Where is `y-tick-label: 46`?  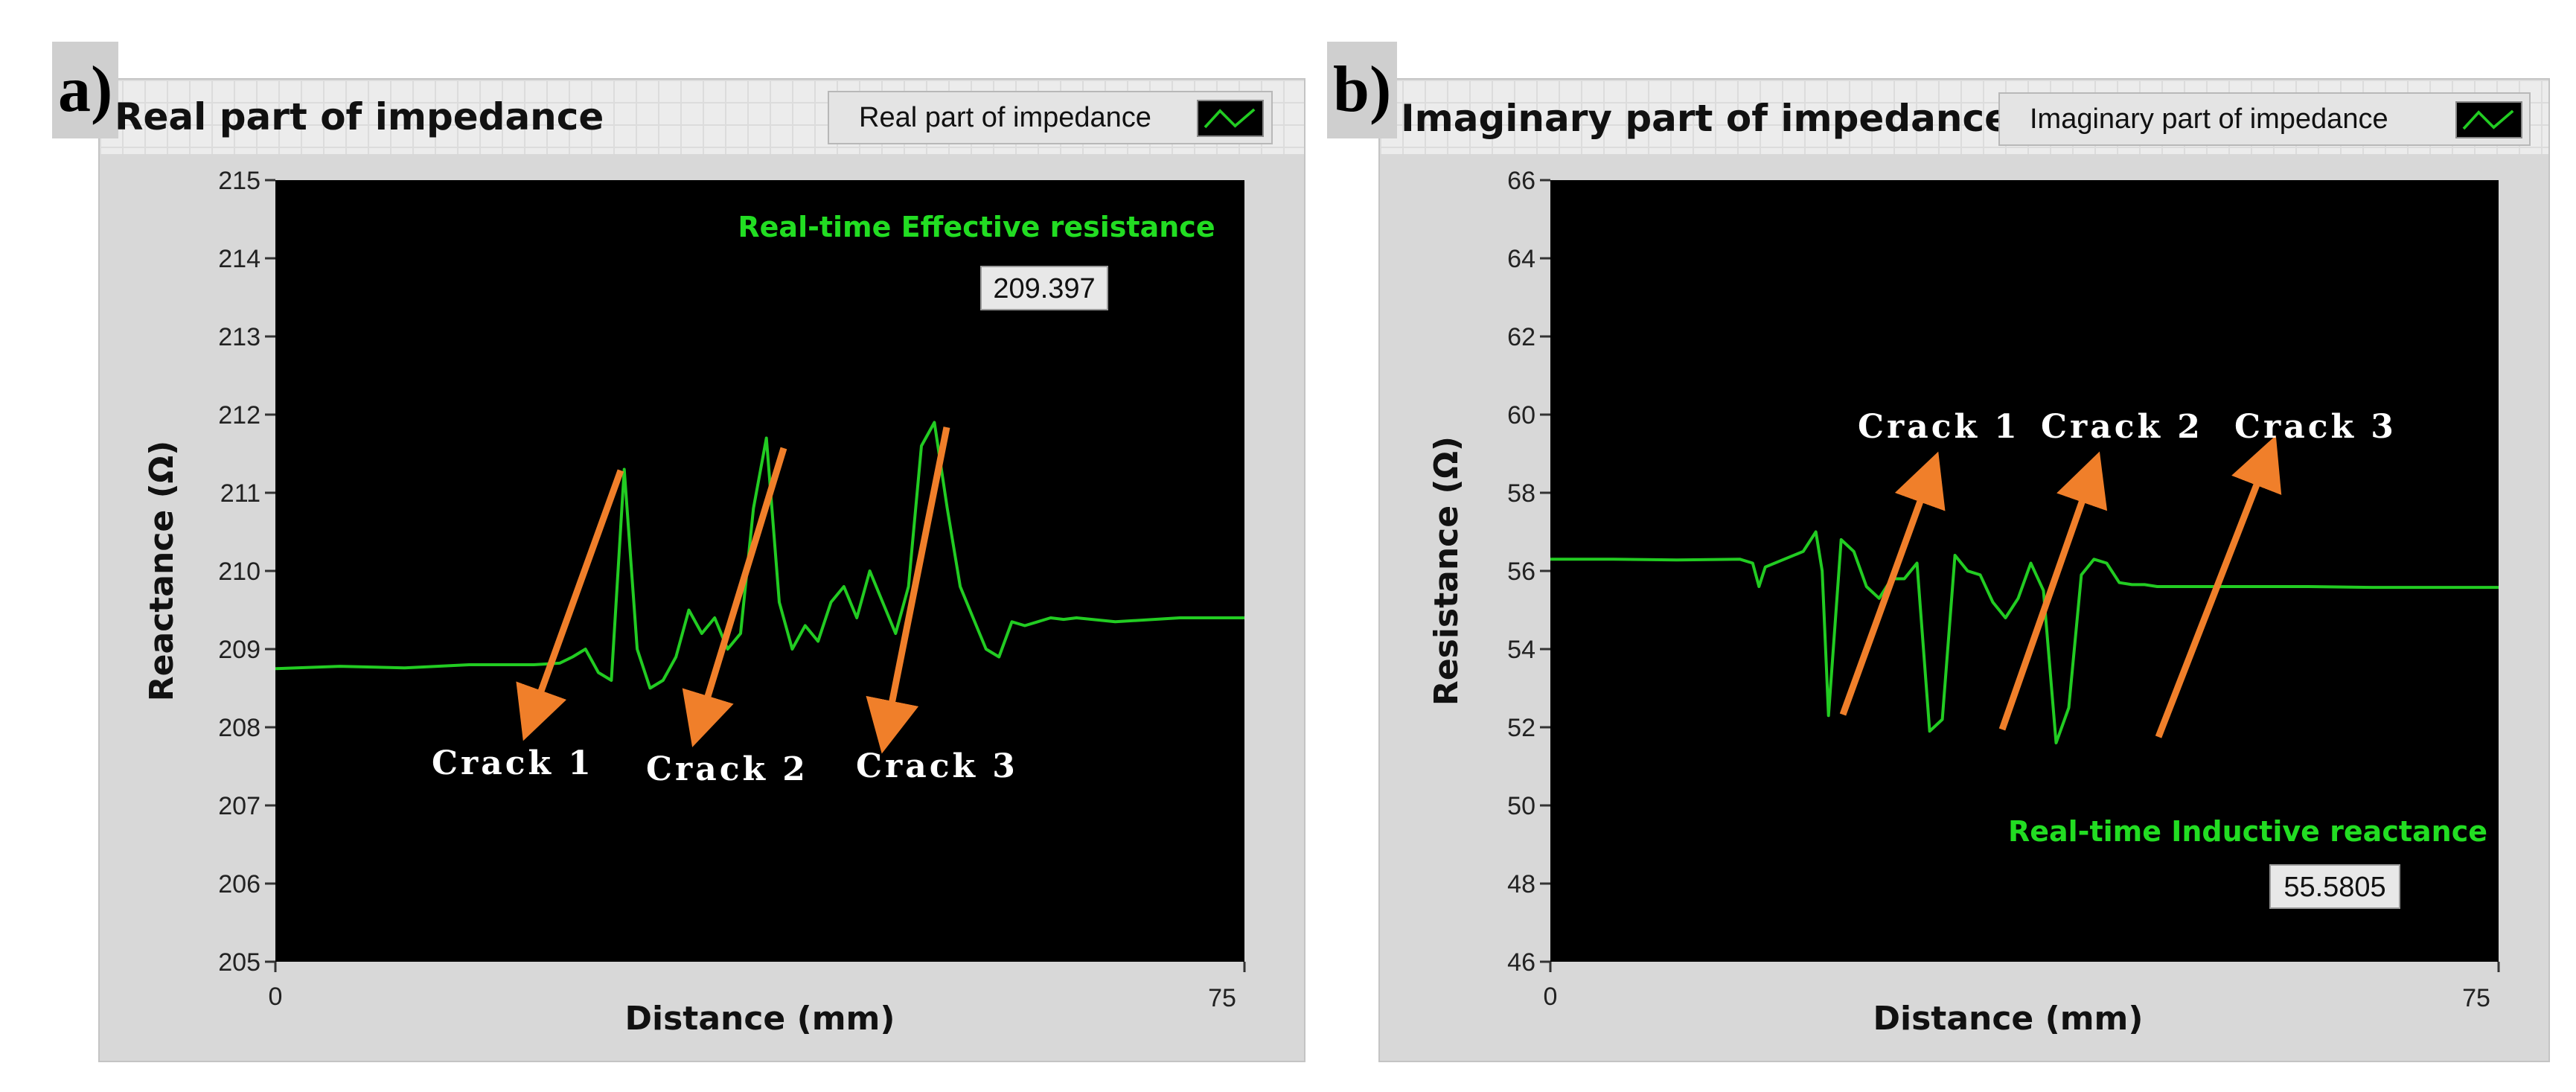
y-tick-label: 46 is located at coordinates (1521, 962).